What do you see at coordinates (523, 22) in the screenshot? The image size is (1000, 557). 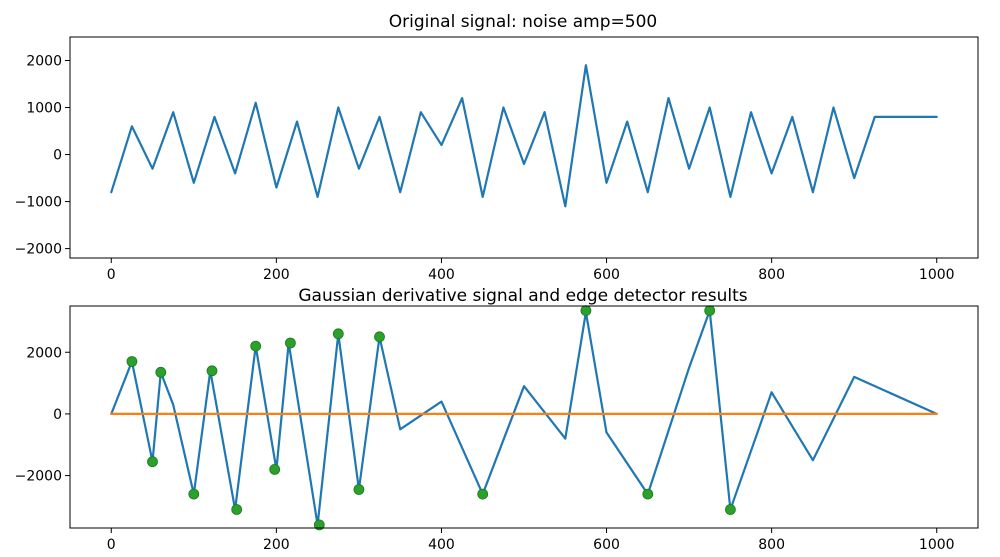 I see `top-chart-title: Original signal: noise amp=500` at bounding box center [523, 22].